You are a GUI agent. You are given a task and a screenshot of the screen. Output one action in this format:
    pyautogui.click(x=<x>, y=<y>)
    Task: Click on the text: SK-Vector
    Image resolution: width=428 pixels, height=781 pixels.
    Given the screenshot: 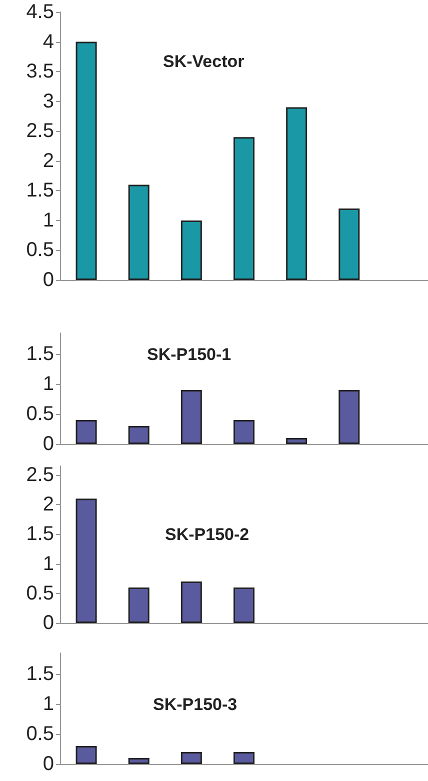 What is the action you would take?
    pyautogui.click(x=204, y=61)
    